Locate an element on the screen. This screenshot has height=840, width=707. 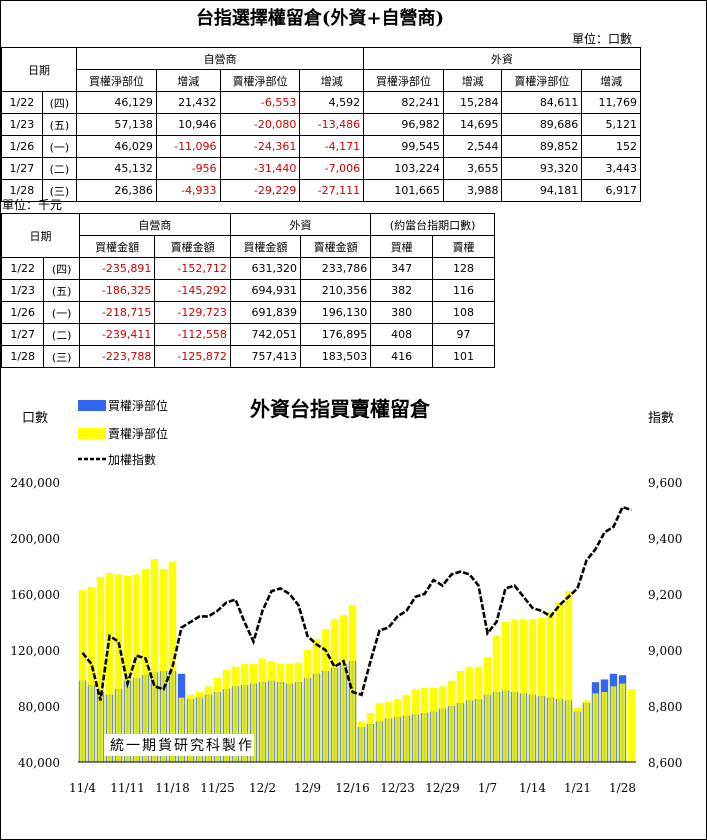
table-cell: 45,132 is located at coordinates (116, 168).